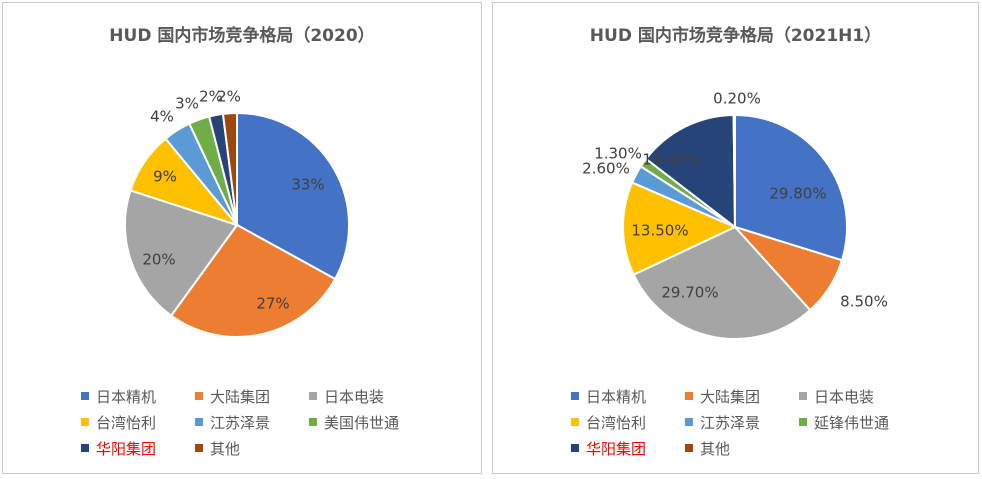  I want to click on legend-item: 延锋伟世通, so click(856, 422).